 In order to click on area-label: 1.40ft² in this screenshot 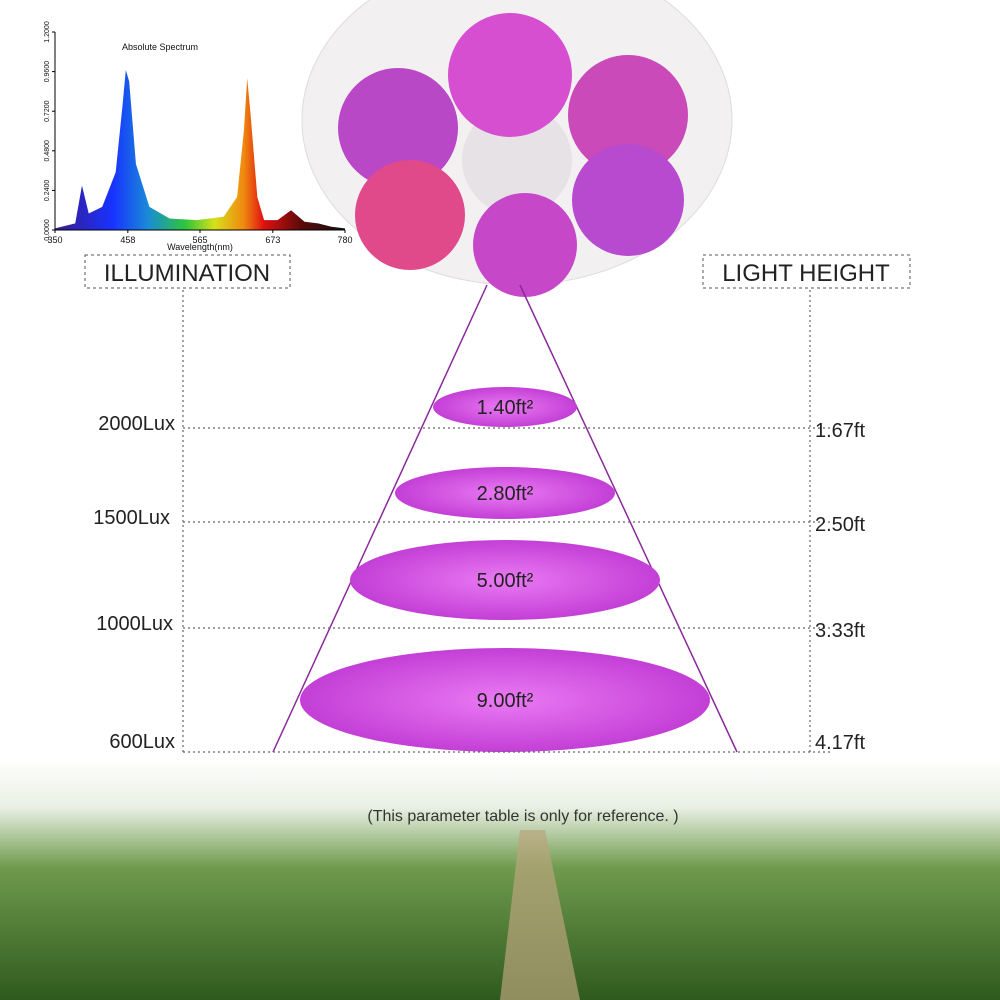, I will do `click(505, 408)`.